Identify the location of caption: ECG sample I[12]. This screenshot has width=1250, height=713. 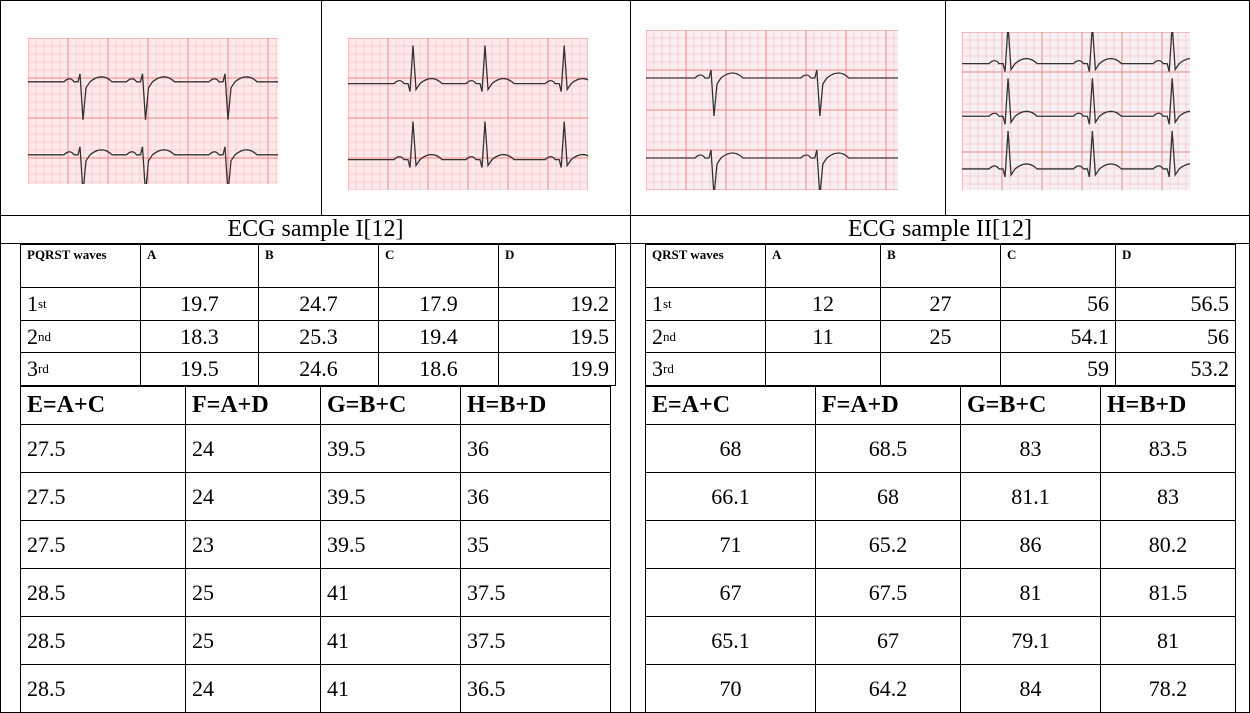
(315, 229).